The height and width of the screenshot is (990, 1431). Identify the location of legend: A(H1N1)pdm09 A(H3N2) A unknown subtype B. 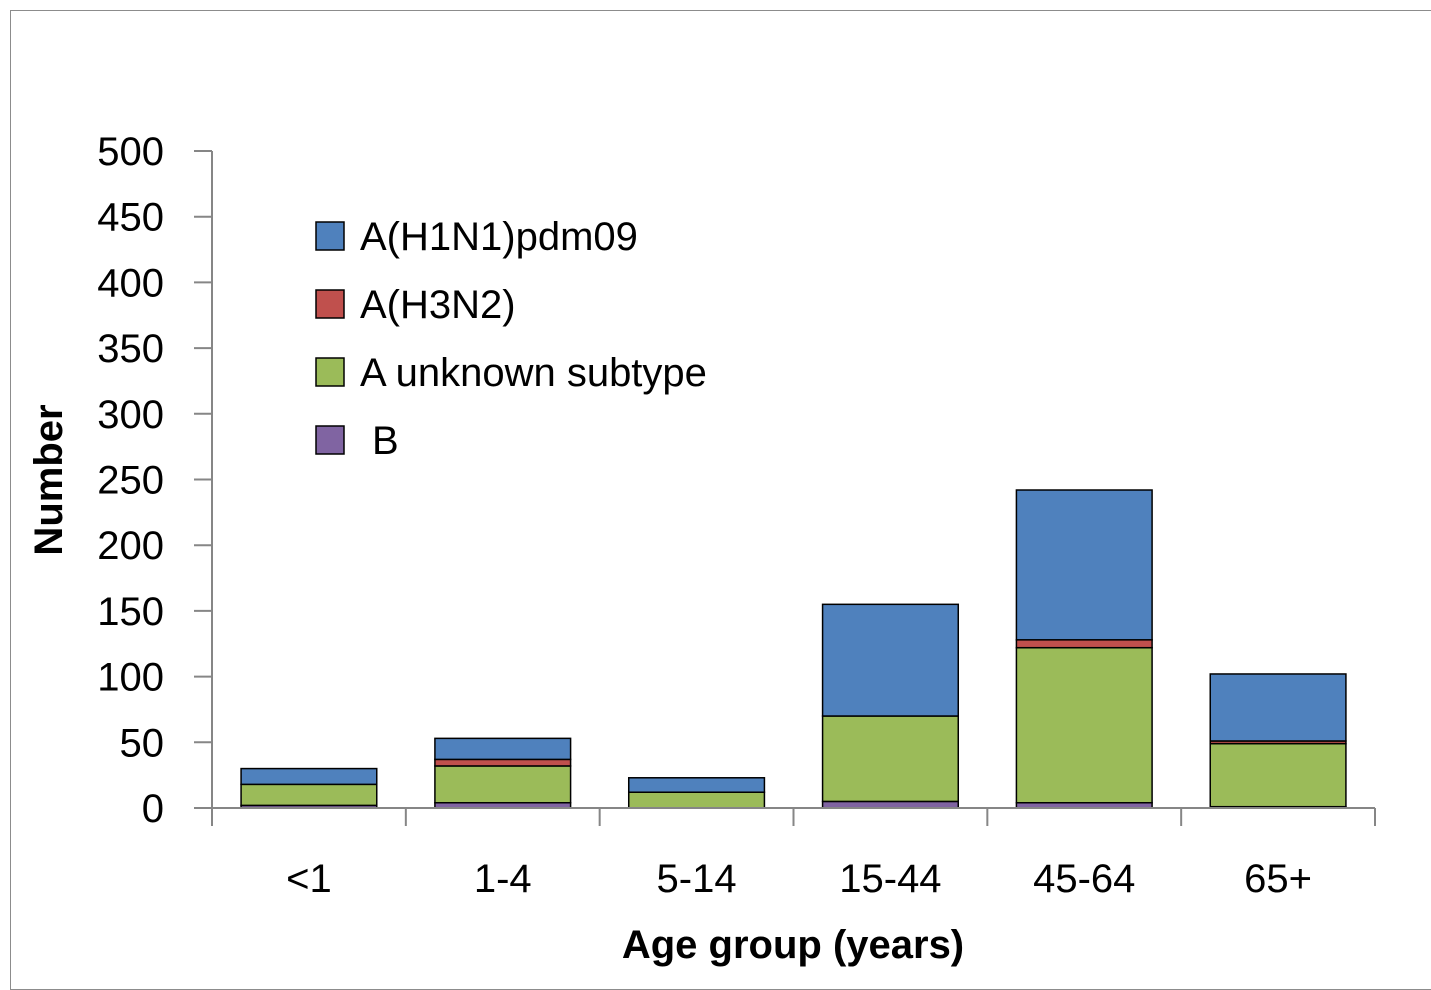
(511, 339).